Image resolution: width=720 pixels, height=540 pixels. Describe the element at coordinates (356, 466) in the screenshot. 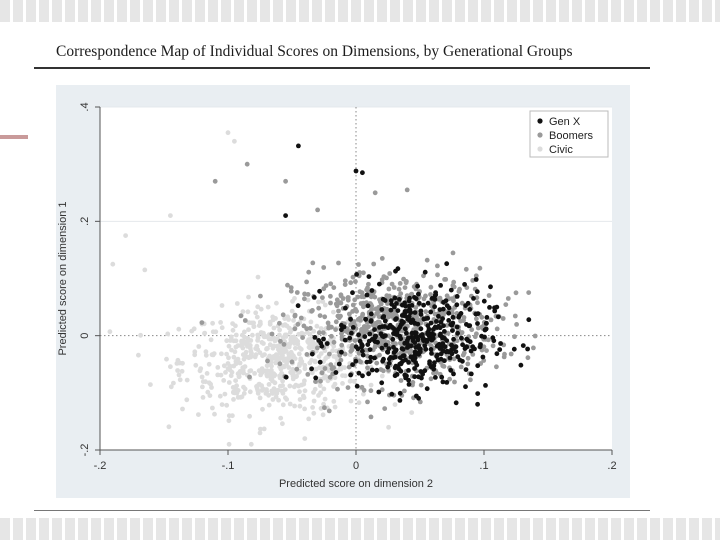

I see `x-tick-label: 0` at that location.